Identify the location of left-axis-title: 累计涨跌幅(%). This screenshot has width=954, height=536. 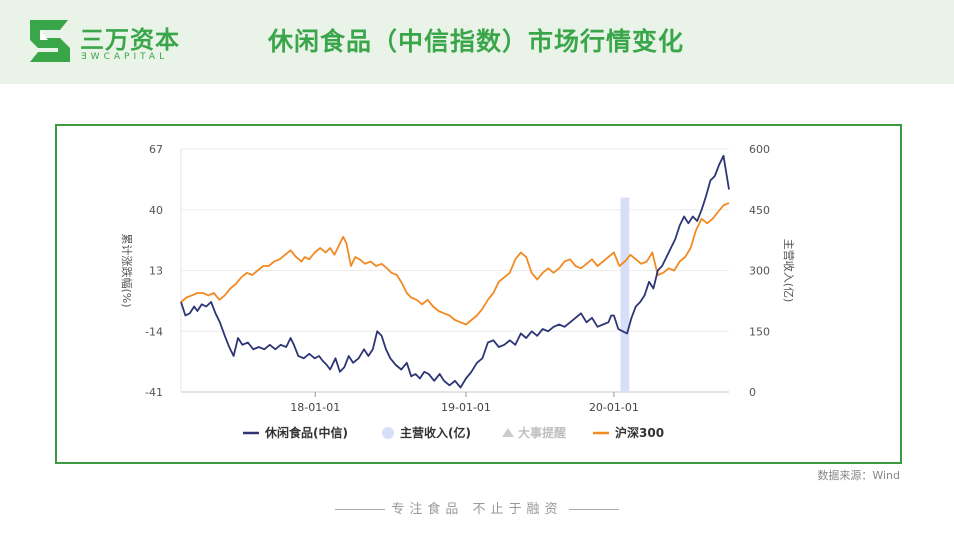
(127, 270).